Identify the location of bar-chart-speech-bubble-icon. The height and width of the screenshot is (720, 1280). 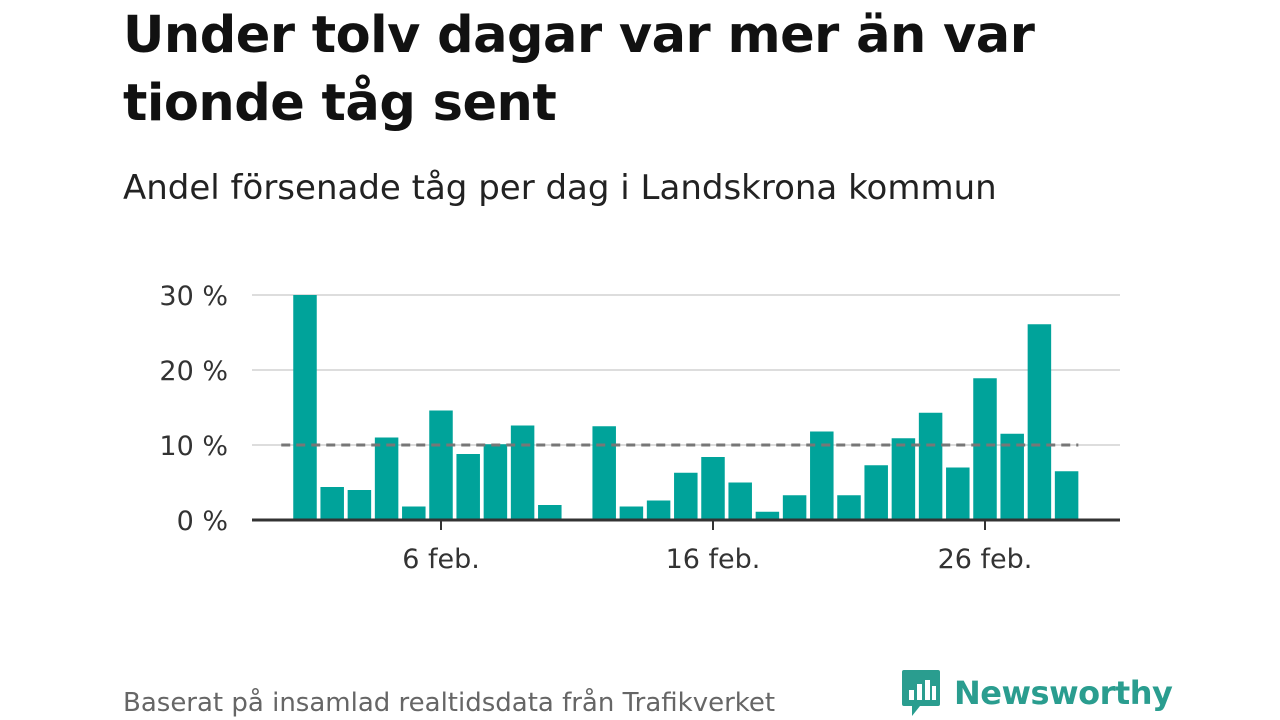
(921, 693).